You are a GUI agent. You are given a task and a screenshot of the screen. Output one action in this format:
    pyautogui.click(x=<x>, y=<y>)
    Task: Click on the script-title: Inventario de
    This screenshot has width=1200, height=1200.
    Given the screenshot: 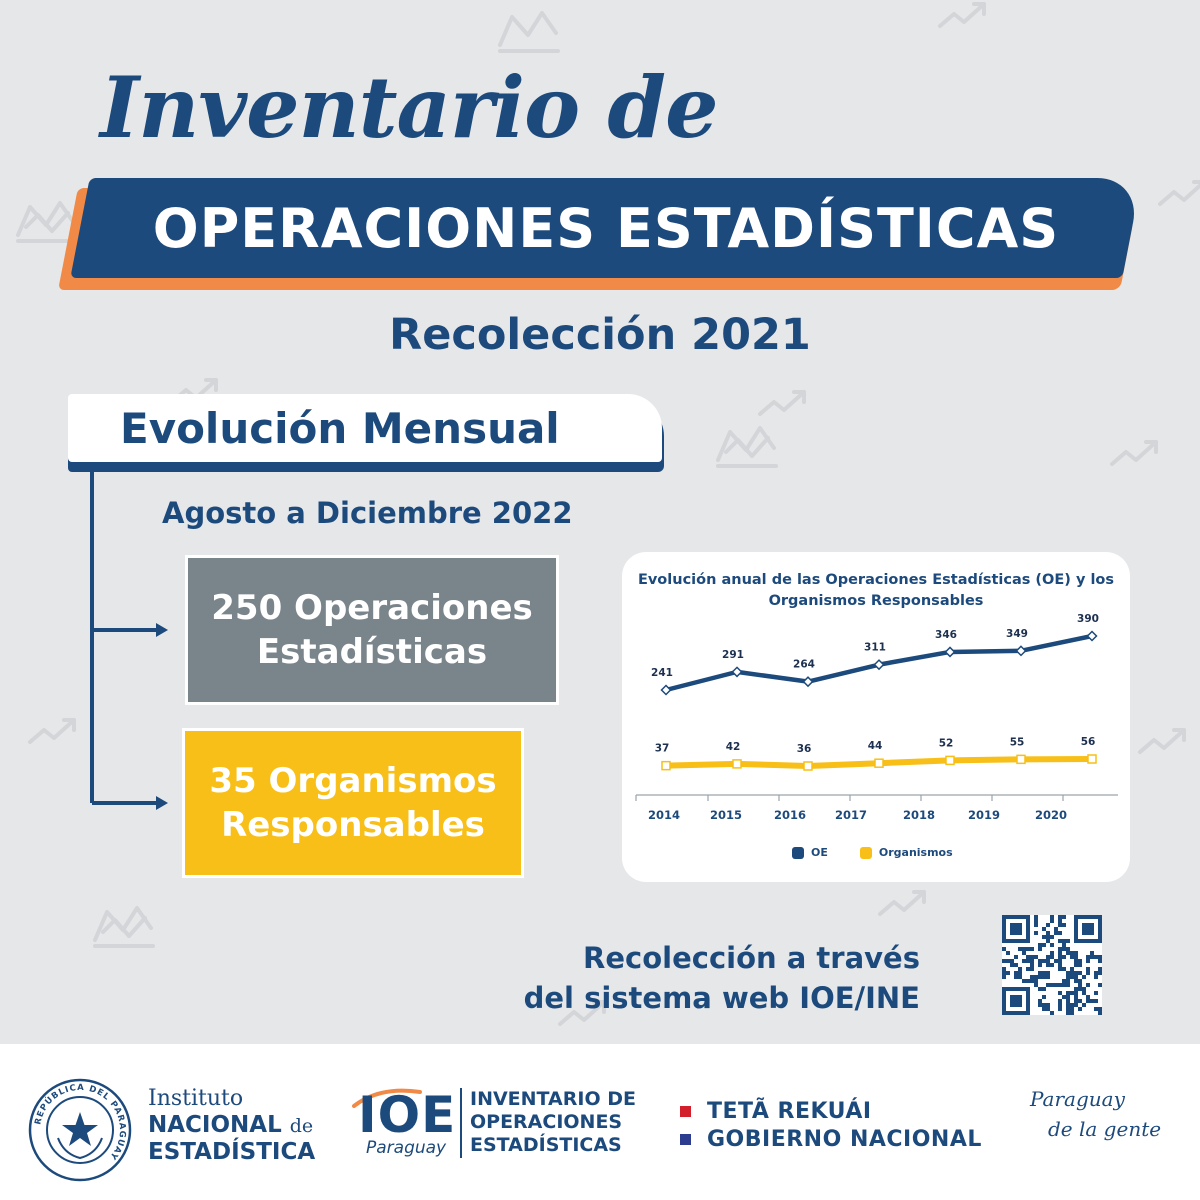 What is the action you would take?
    pyautogui.click(x=409, y=107)
    